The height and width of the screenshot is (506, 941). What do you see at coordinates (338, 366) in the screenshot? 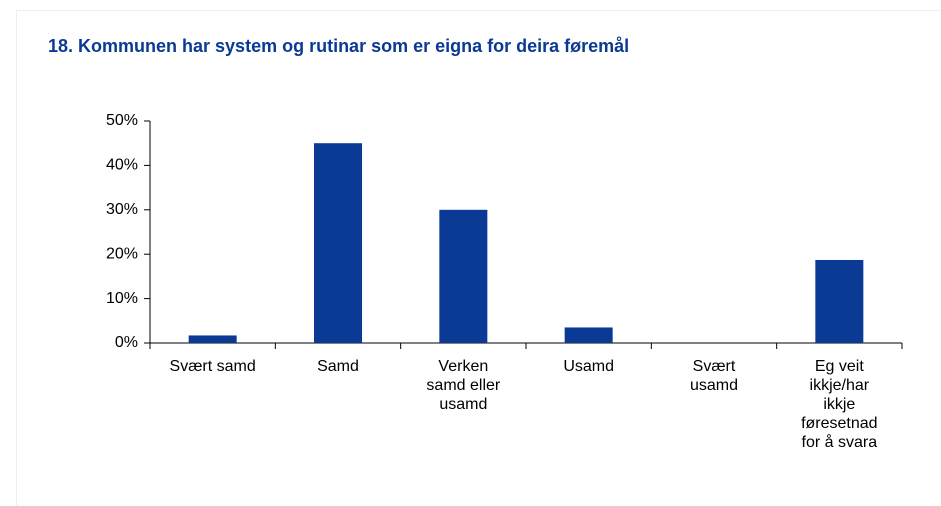
I see `x-tick-label: Samd` at bounding box center [338, 366].